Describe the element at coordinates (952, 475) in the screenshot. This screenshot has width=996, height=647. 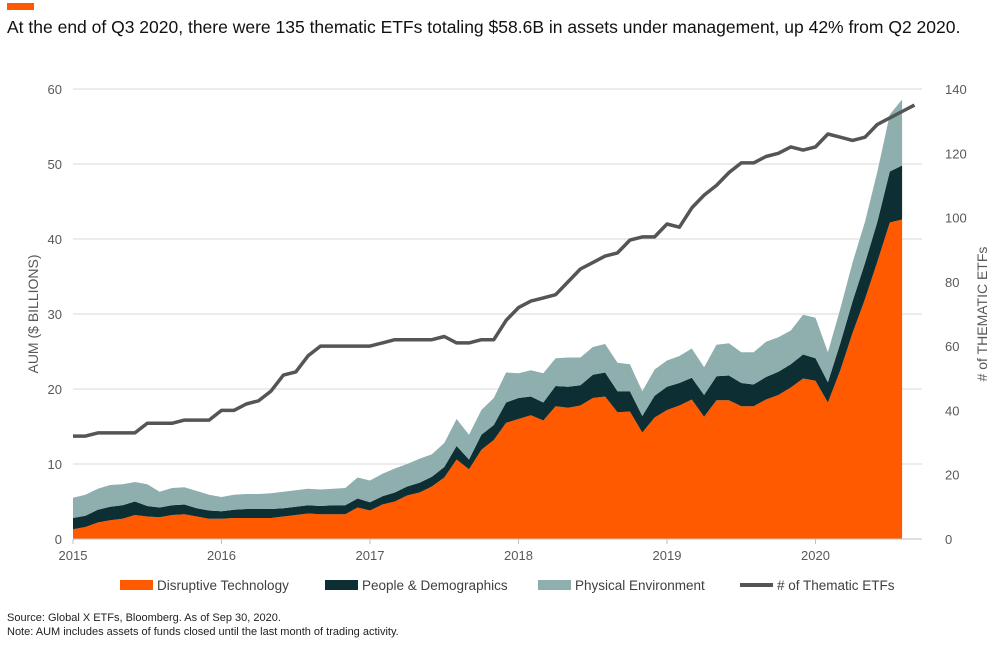
I see `y2-tick-label: 20` at that location.